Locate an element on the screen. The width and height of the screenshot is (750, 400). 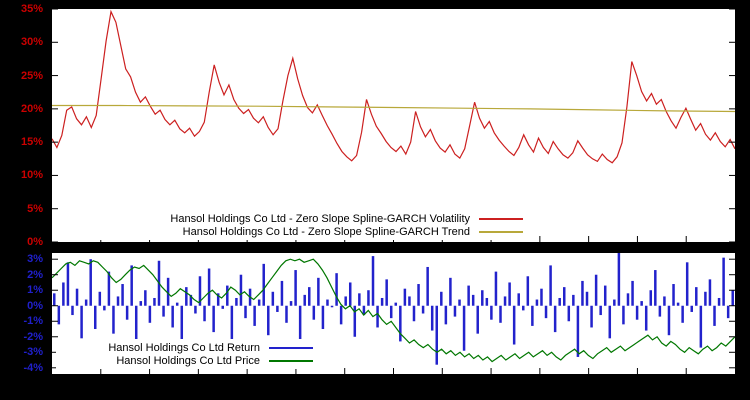
price-line-sample is located at coordinates (291, 360).